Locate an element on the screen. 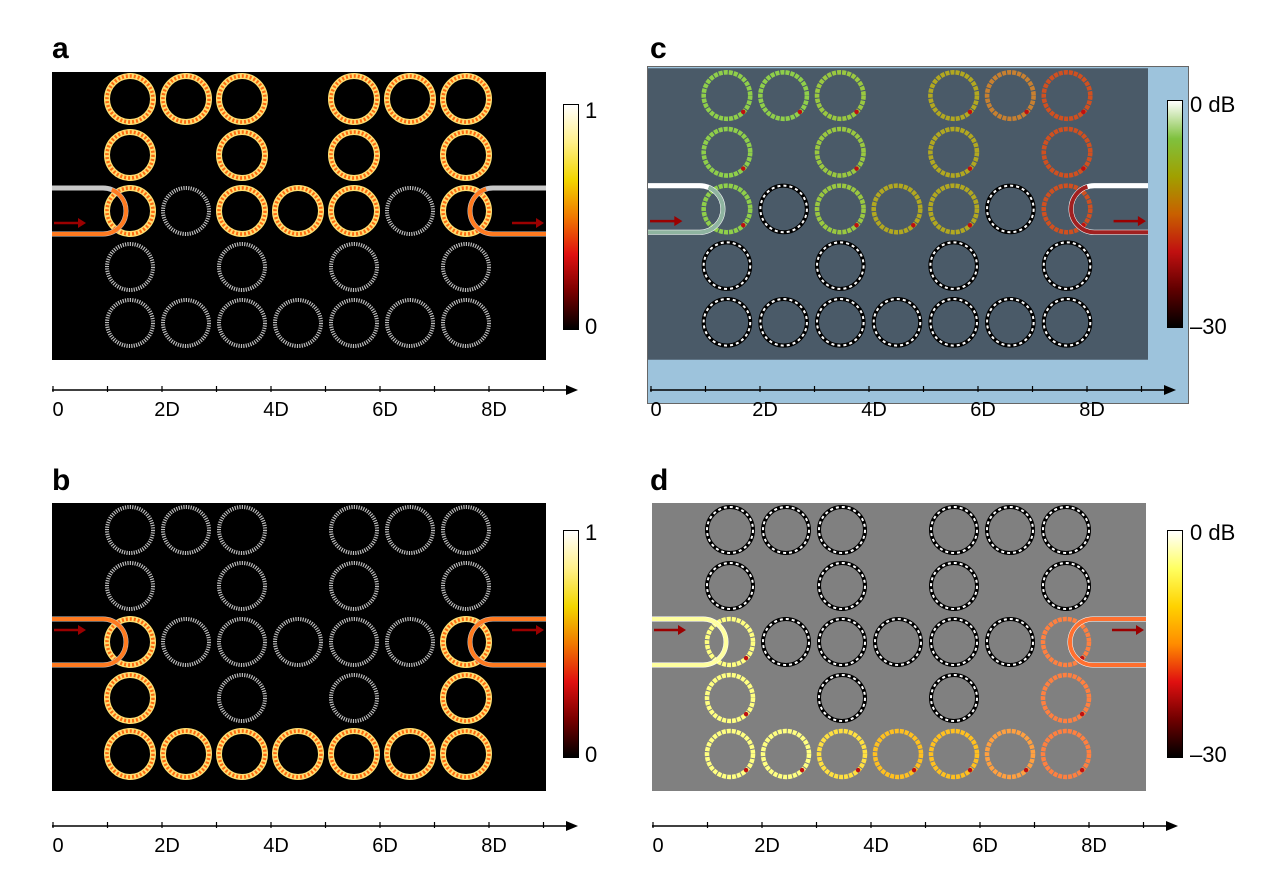  colorbar-bottom-label-d: –30 is located at coordinates (1208, 754).